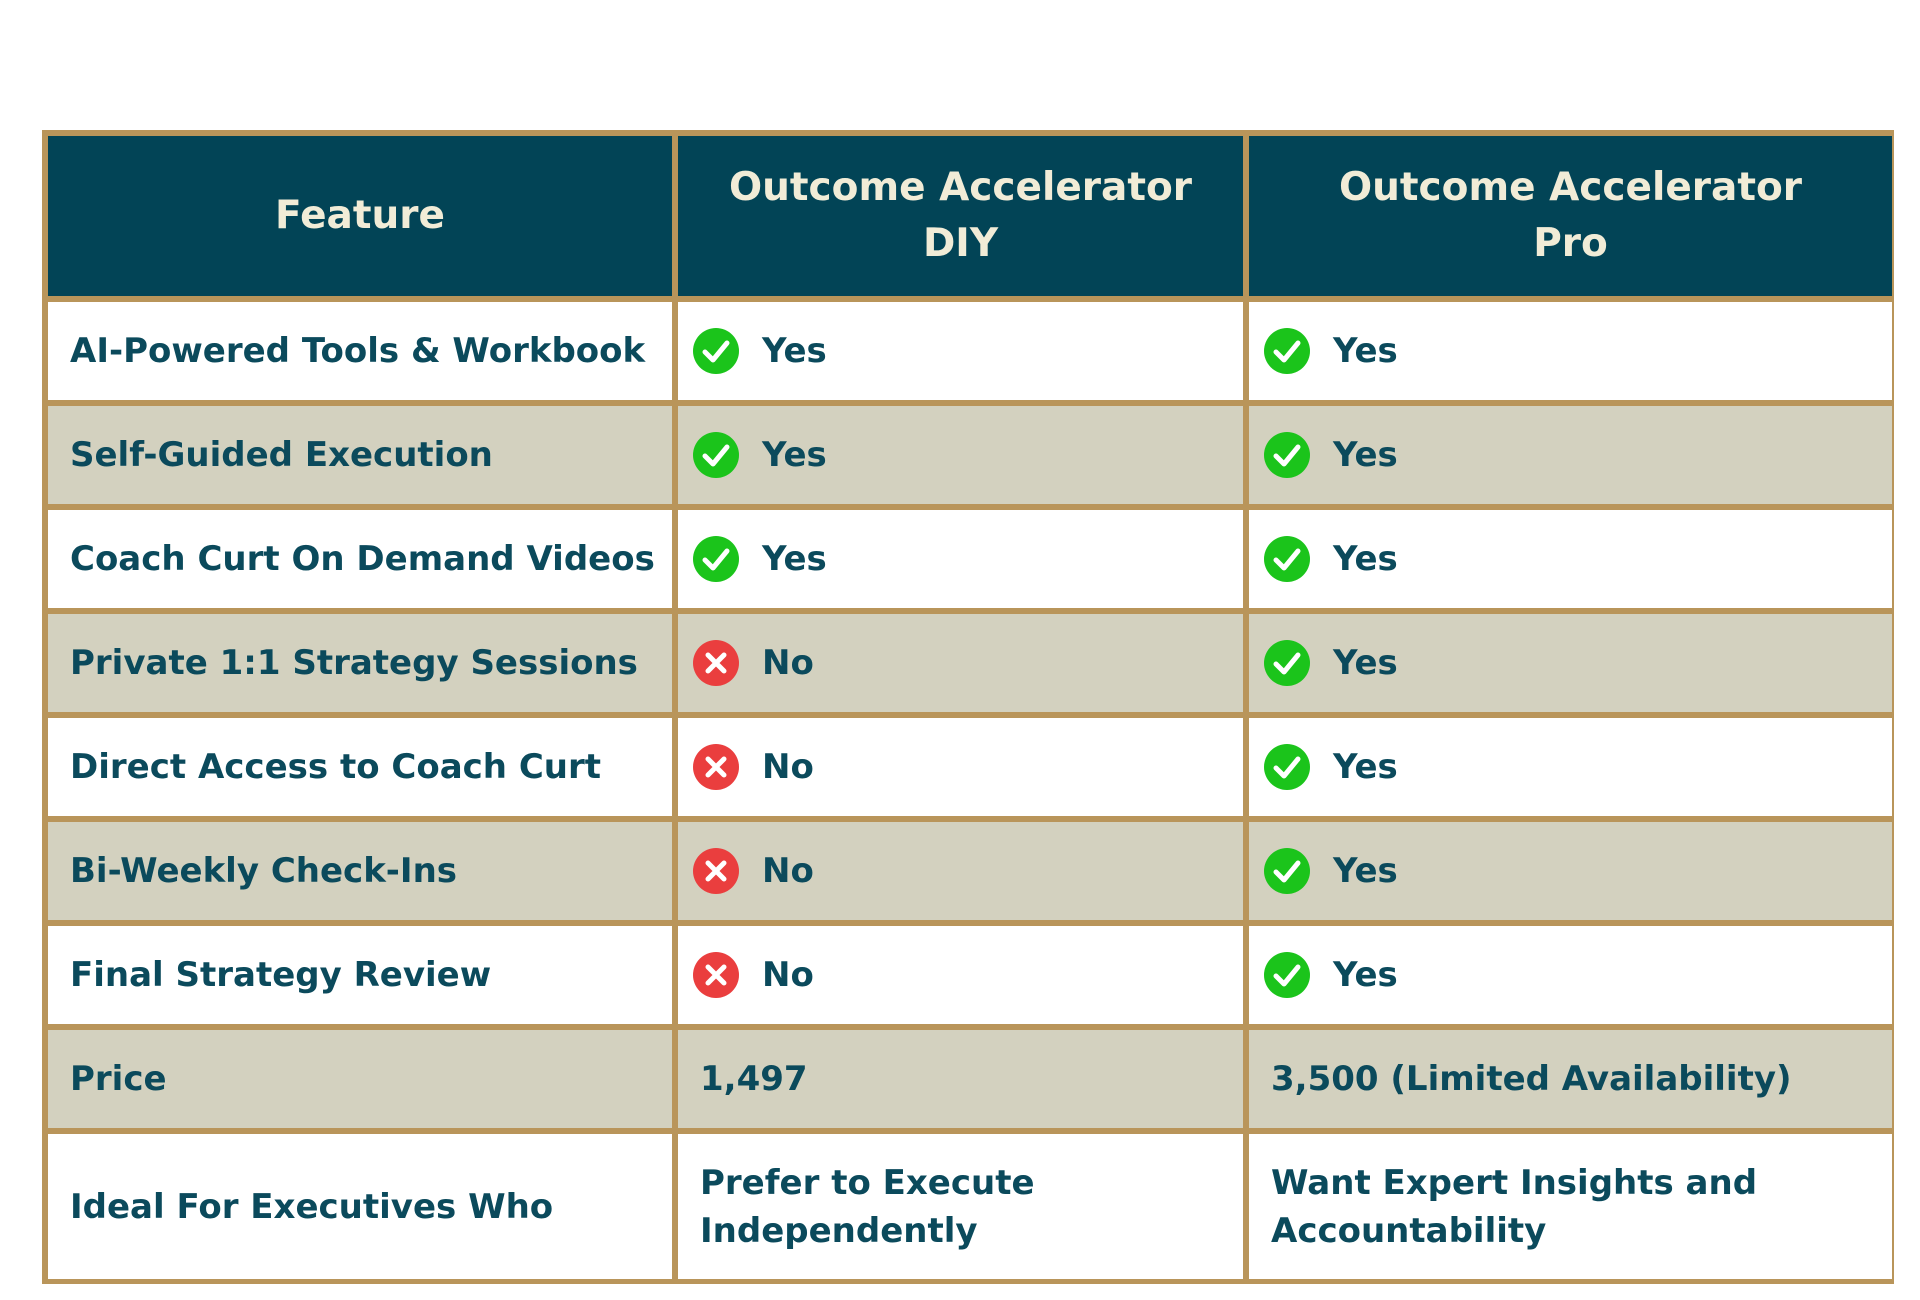 The width and height of the screenshot is (1920, 1300). What do you see at coordinates (867, 1182) in the screenshot?
I see `diy-ideal-line1: Prefer to Execute` at bounding box center [867, 1182].